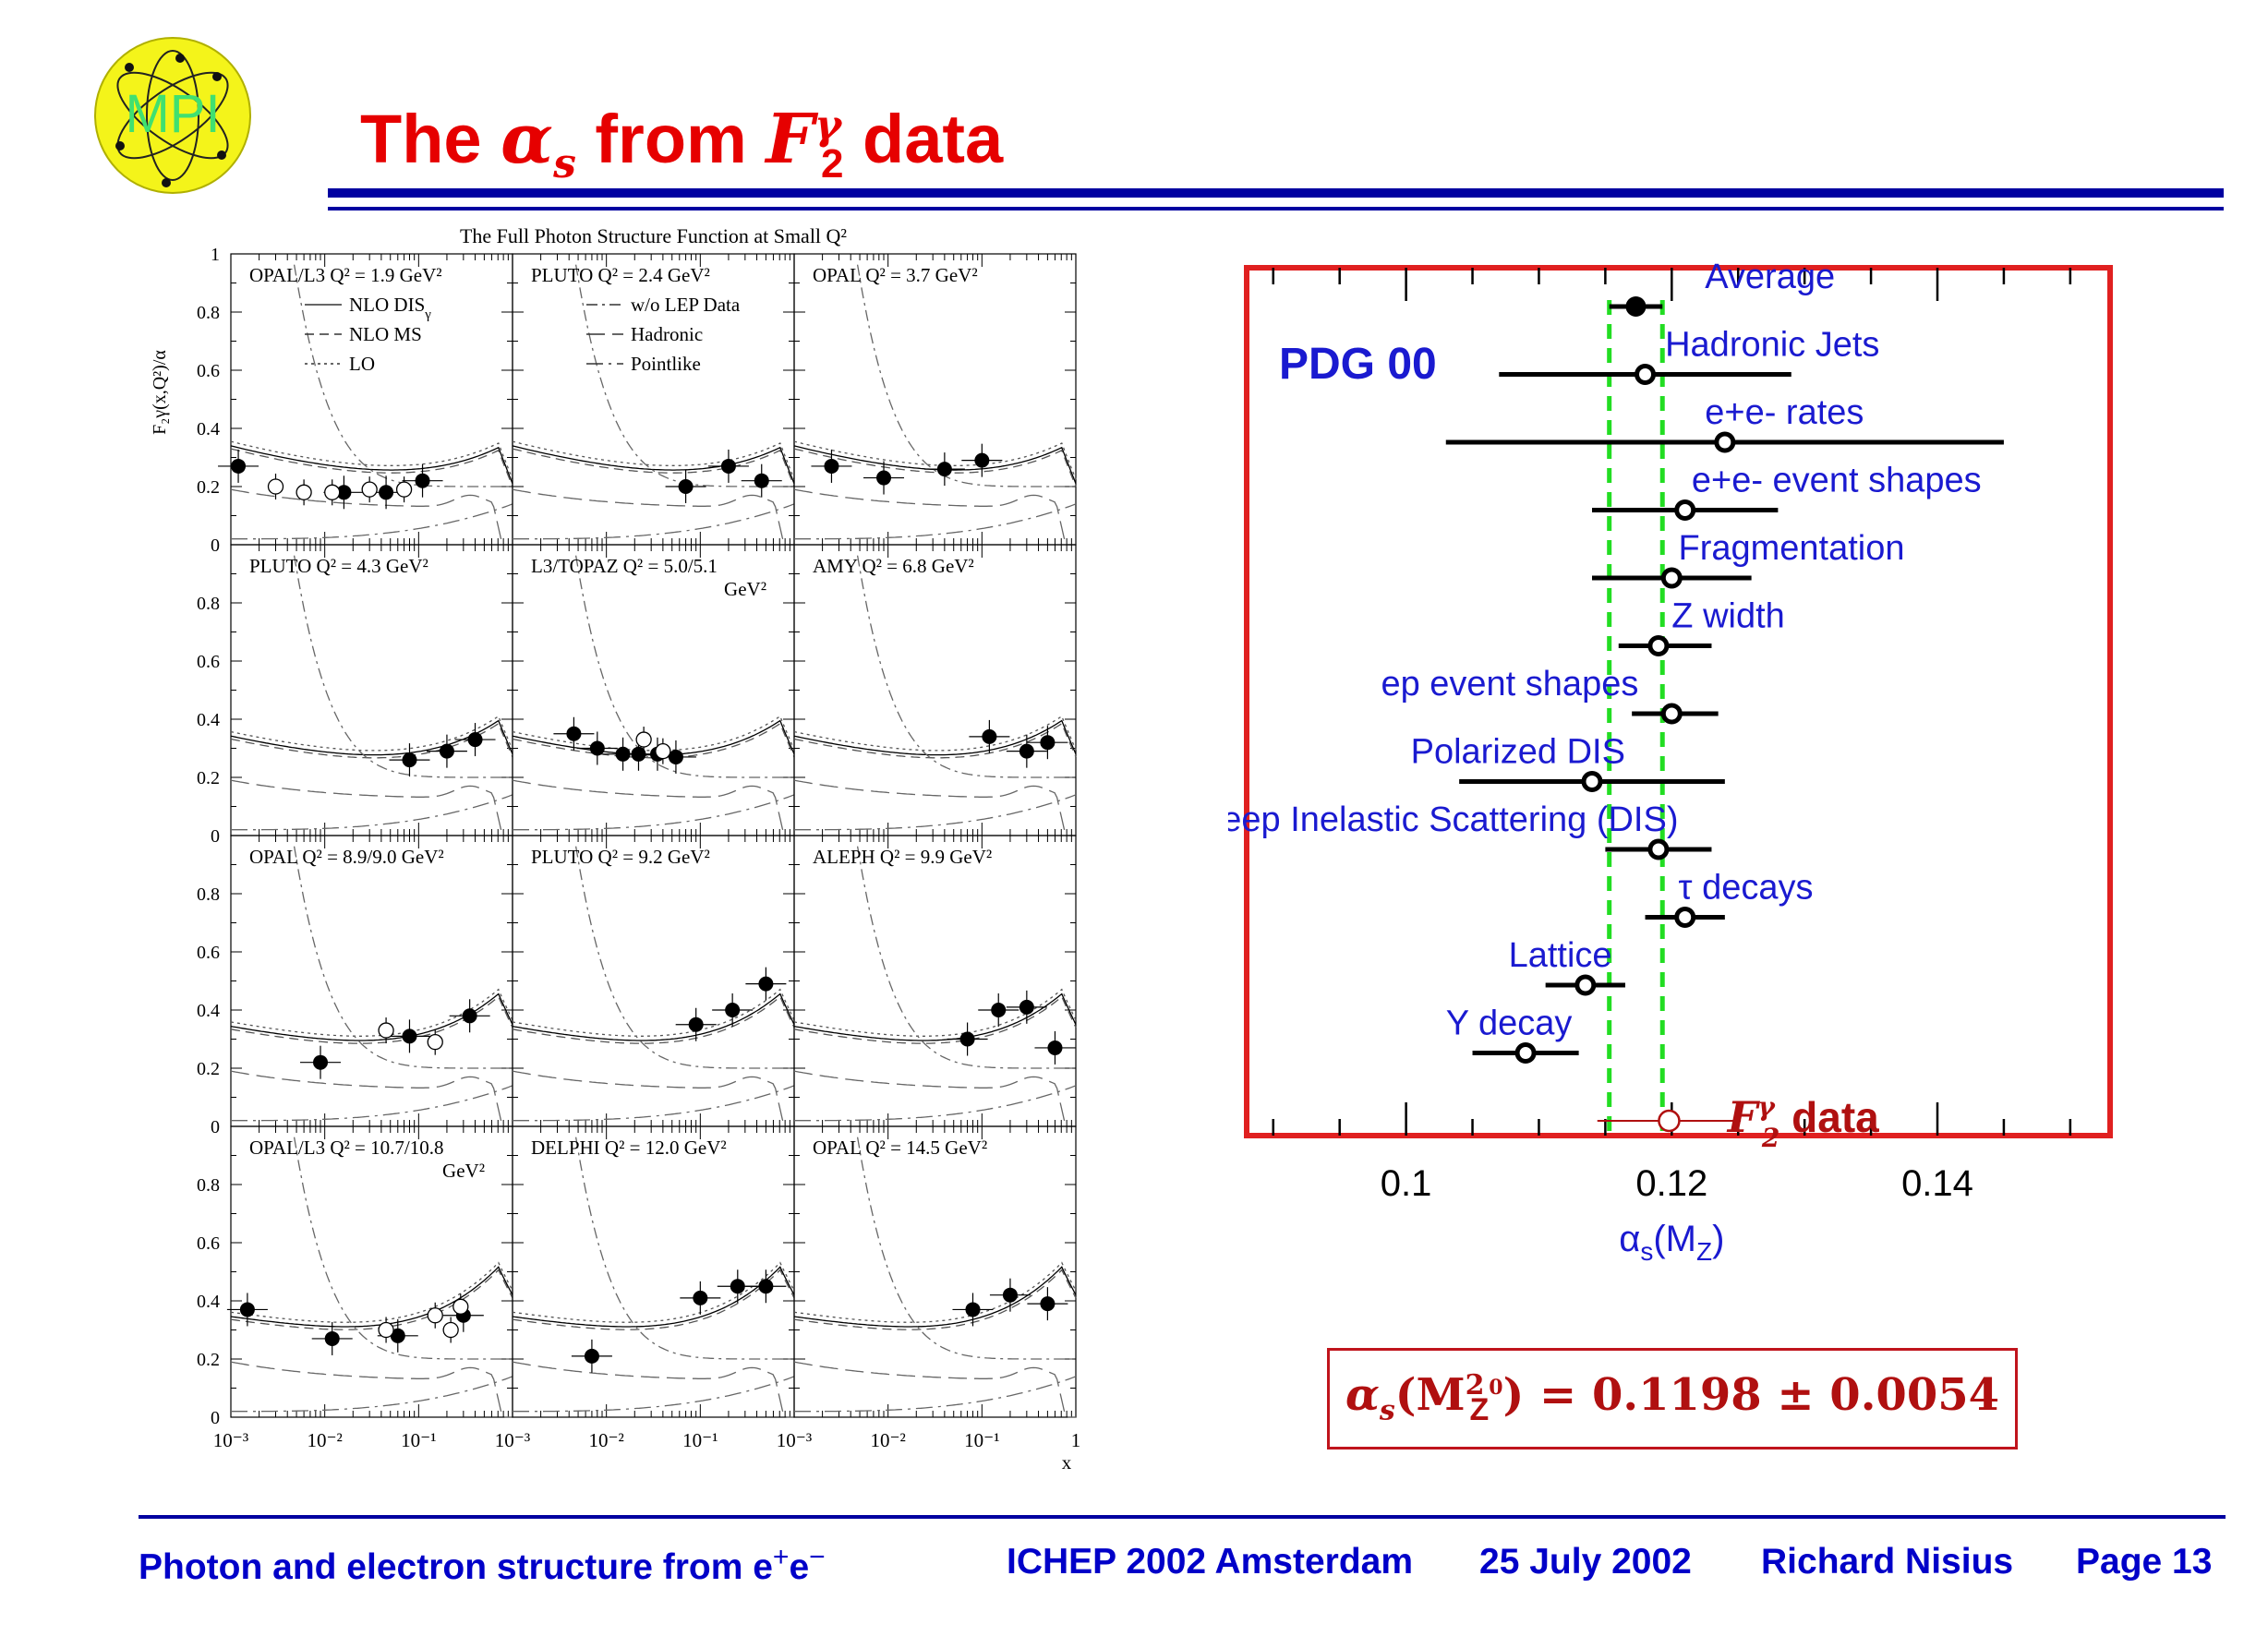 This screenshot has width=2268, height=1648. I want to click on panel-label: DELPHI Q² = 12.0 GeV², so click(629, 1148).